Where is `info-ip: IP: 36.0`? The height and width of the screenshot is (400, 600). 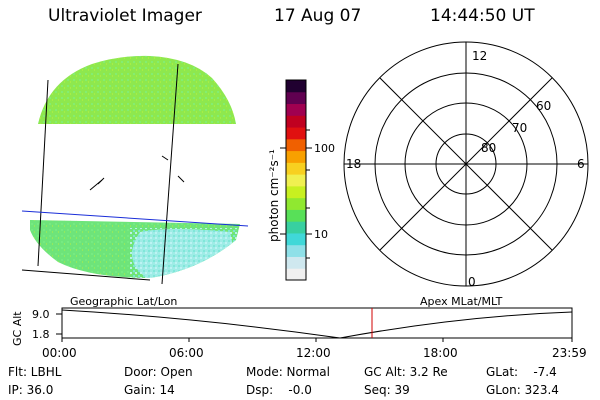 info-ip: IP: 36.0 is located at coordinates (31, 390).